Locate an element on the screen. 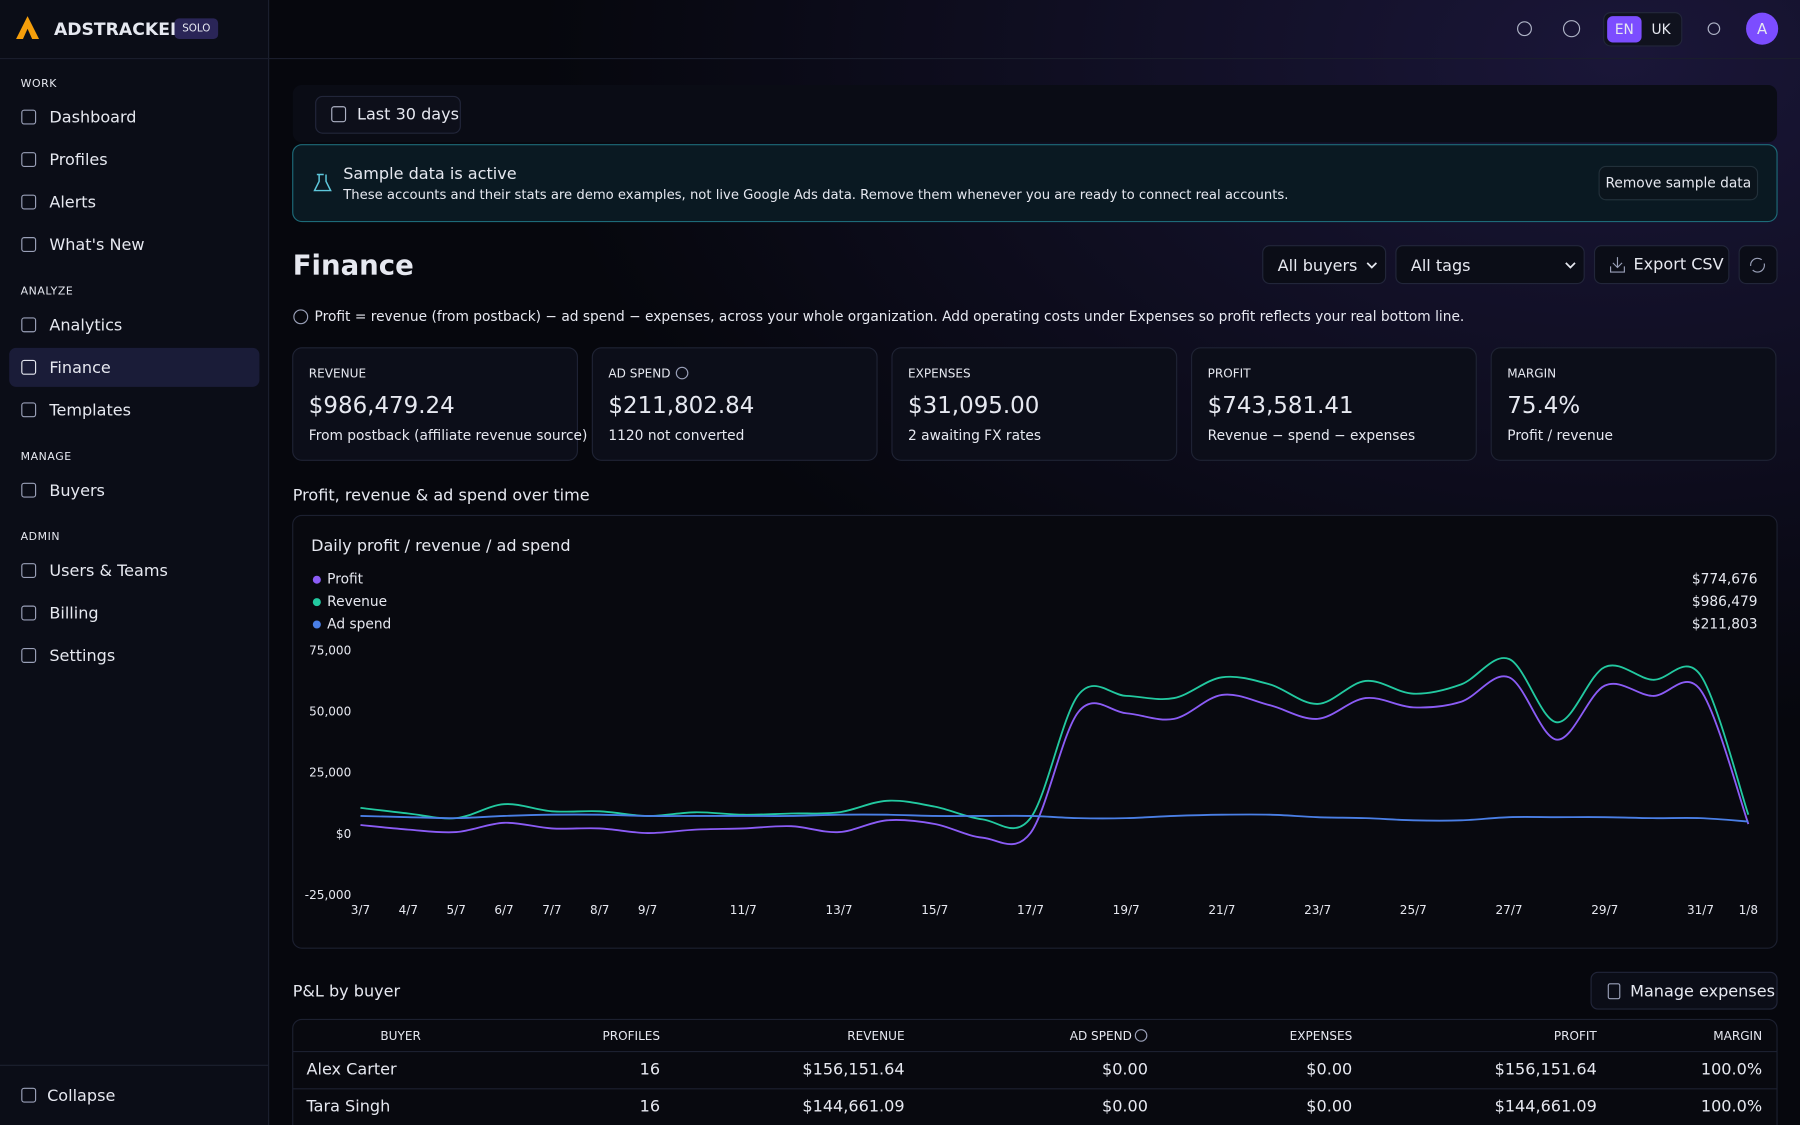 The width and height of the screenshot is (1800, 1125). nav-item: What's New is located at coordinates (96, 244).